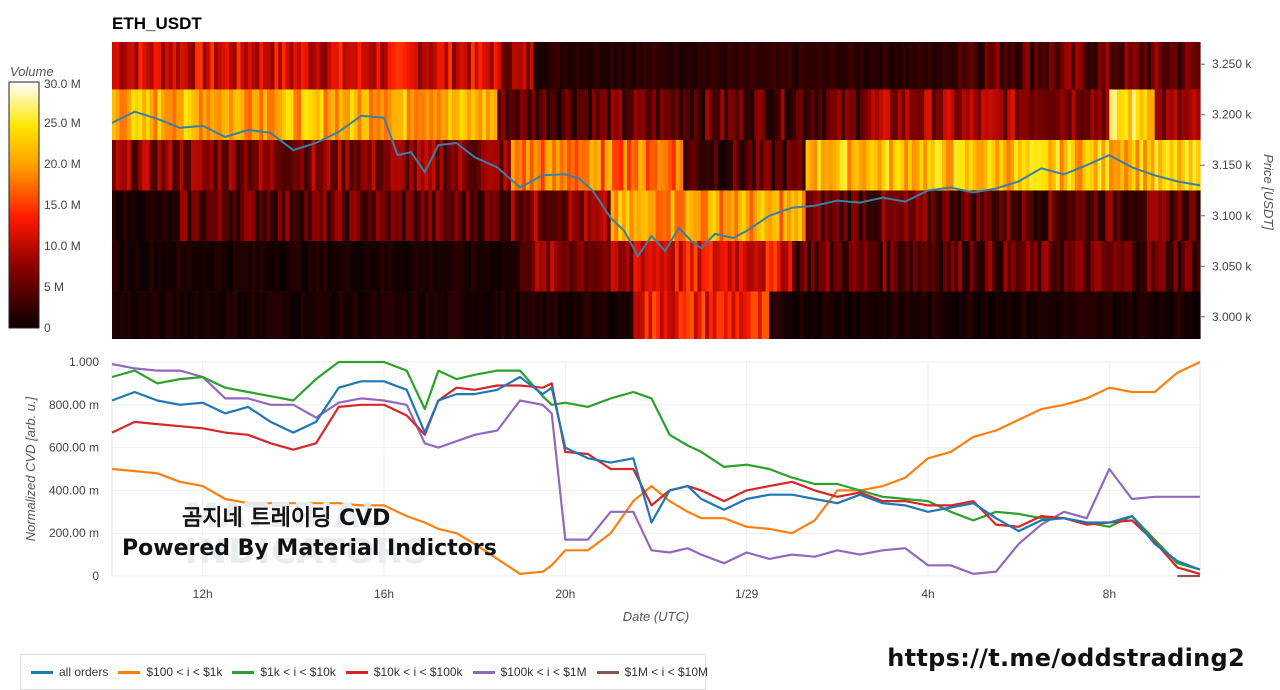  Describe the element at coordinates (74, 490) in the screenshot. I see `cvd-y-tick-label: 400.00 m` at that location.